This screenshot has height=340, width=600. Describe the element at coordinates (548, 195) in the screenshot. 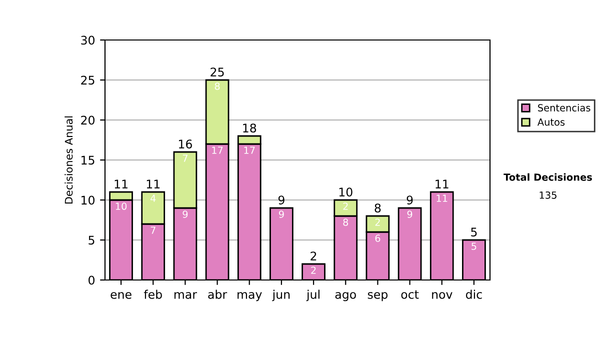

I see `text: 135` at that location.